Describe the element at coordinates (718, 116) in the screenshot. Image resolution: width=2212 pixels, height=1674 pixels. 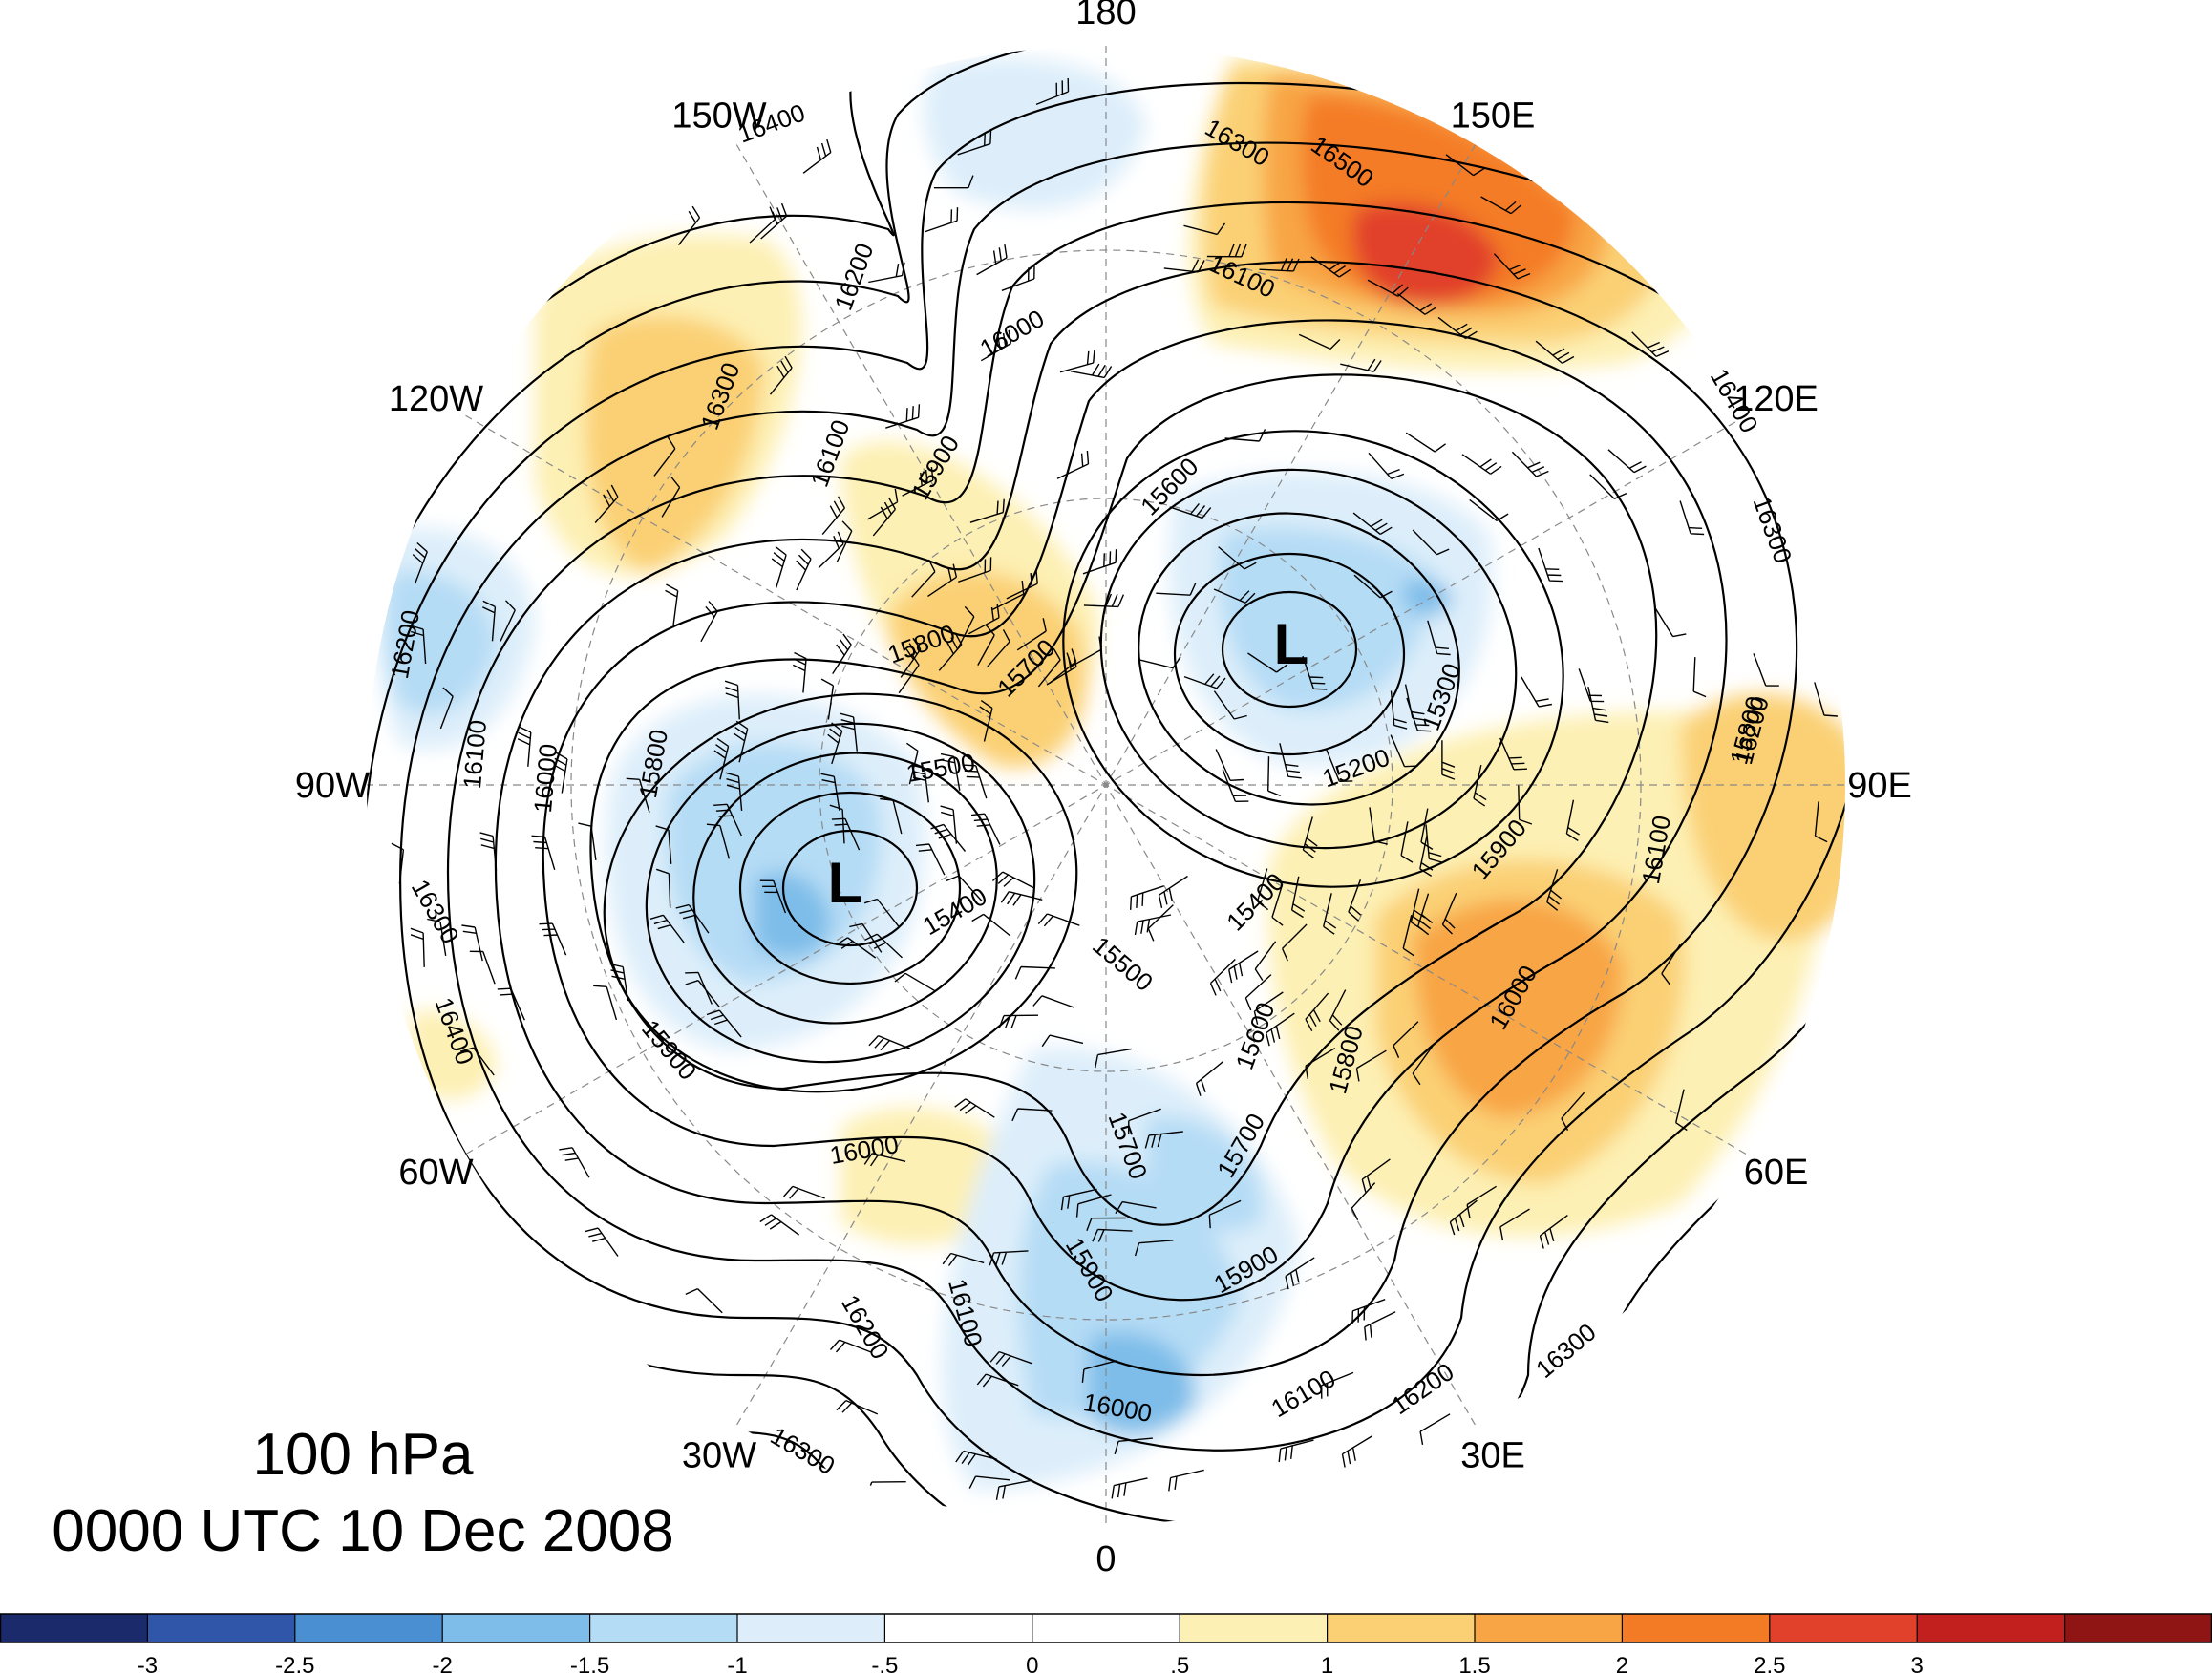
I see `longitude-label: 150W` at that location.